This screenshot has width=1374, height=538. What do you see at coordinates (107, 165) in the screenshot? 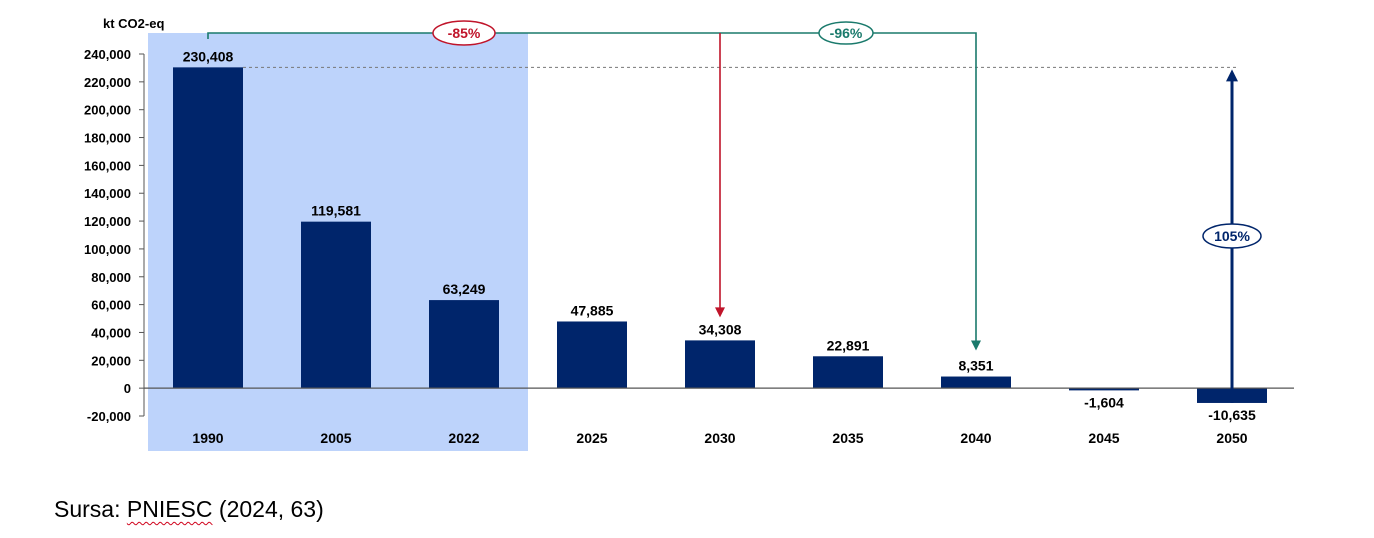
I see `y-tick-label: 160,000` at bounding box center [107, 165].